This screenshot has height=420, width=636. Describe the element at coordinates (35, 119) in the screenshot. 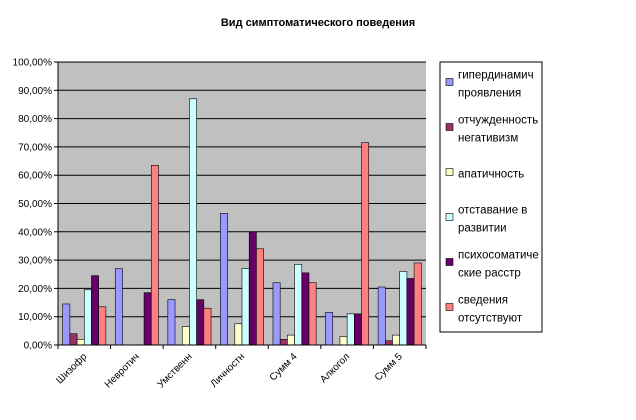

I see `y-tick-label: 80,00%` at that location.